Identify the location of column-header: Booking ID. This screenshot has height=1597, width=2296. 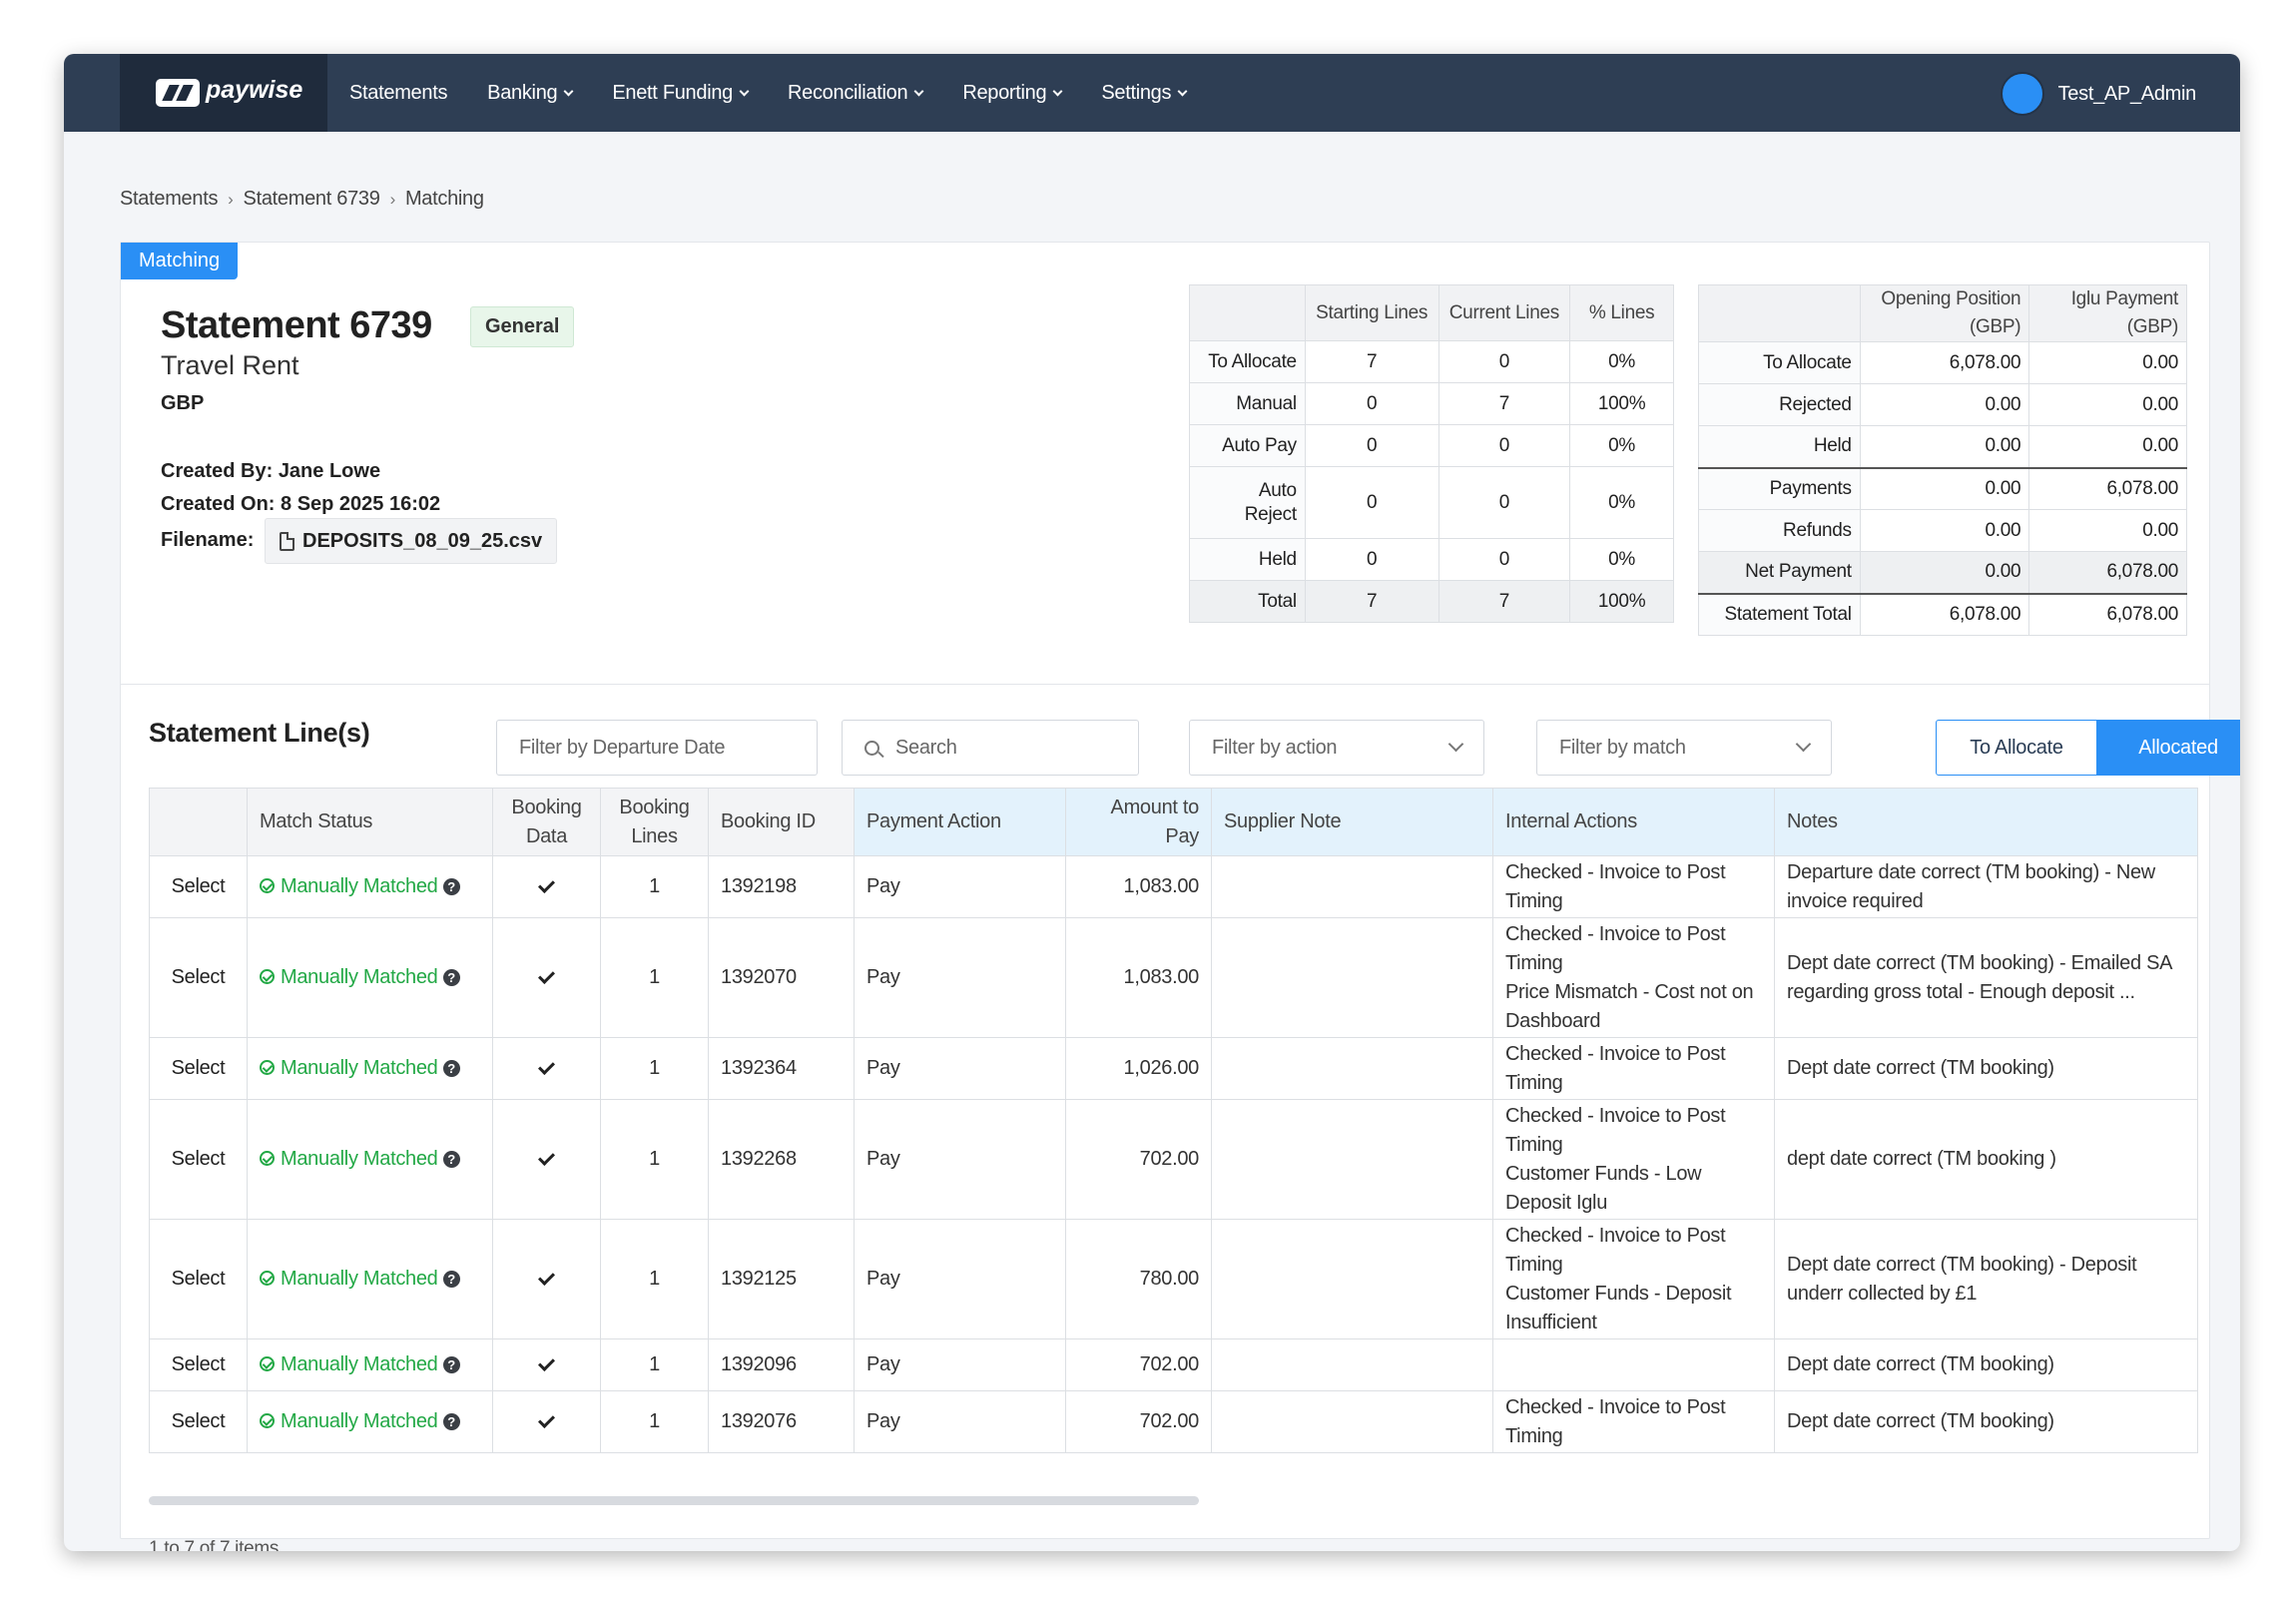
(782, 822).